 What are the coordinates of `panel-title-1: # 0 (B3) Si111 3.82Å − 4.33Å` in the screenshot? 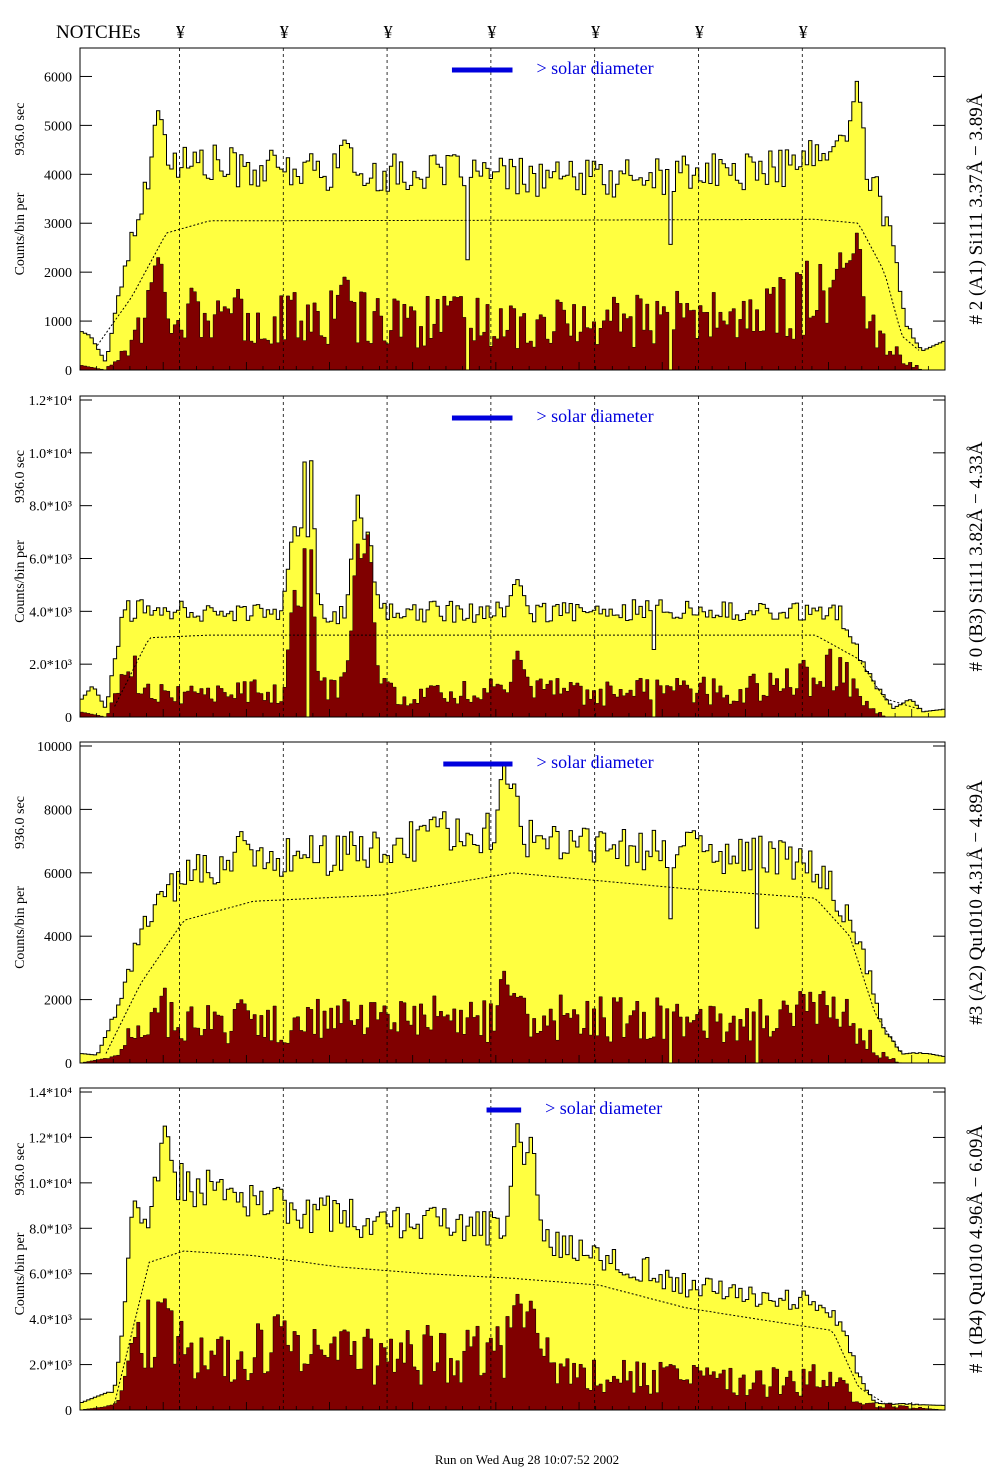 It's located at (976, 556).